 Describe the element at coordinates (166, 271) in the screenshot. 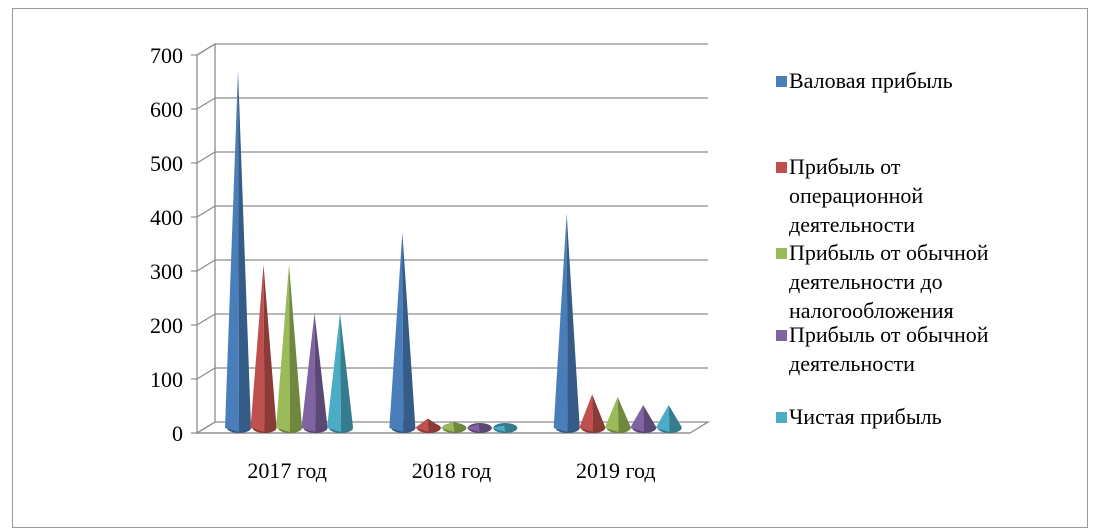

I see `y-tick-label: 300` at that location.